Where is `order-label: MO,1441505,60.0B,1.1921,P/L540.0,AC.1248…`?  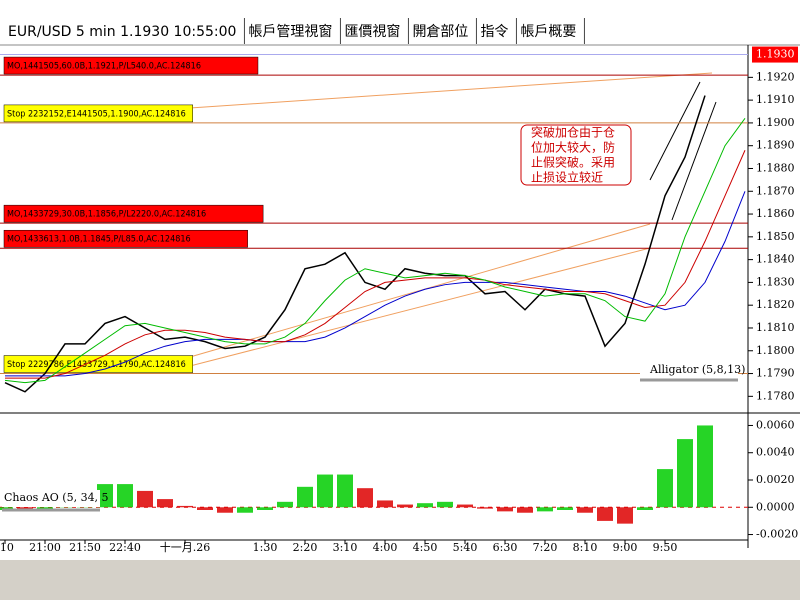 order-label: MO,1441505,60.0B,1.1921,P/L540.0,AC.1248… is located at coordinates (104, 67).